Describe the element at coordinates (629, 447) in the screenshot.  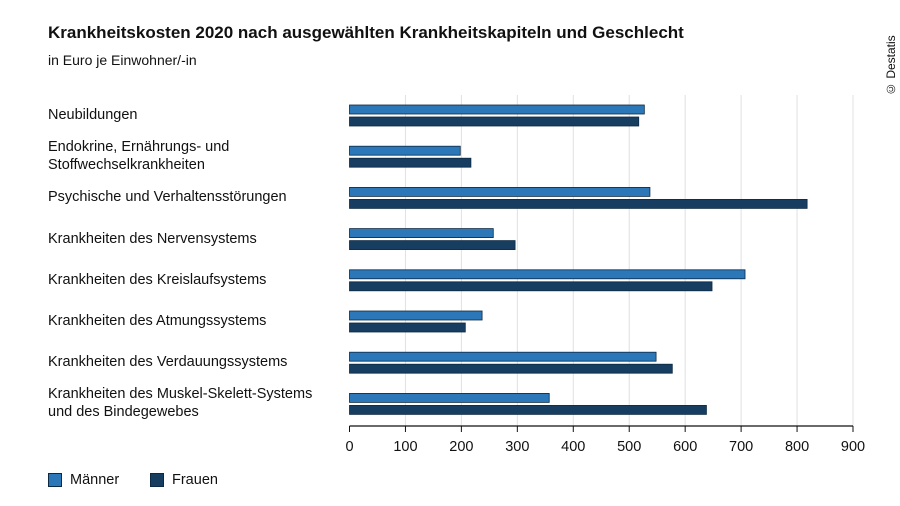
I see `x-tick-label: 500` at that location.